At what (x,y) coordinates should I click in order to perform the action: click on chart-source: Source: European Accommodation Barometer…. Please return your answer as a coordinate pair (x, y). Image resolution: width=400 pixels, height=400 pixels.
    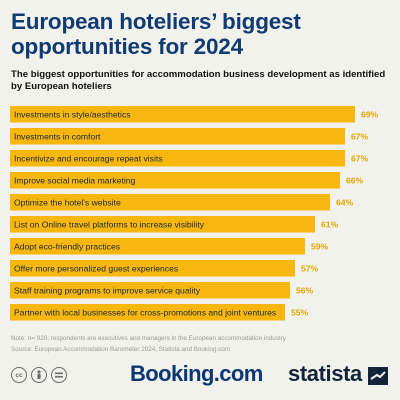
    Looking at the image, I should click on (121, 349).